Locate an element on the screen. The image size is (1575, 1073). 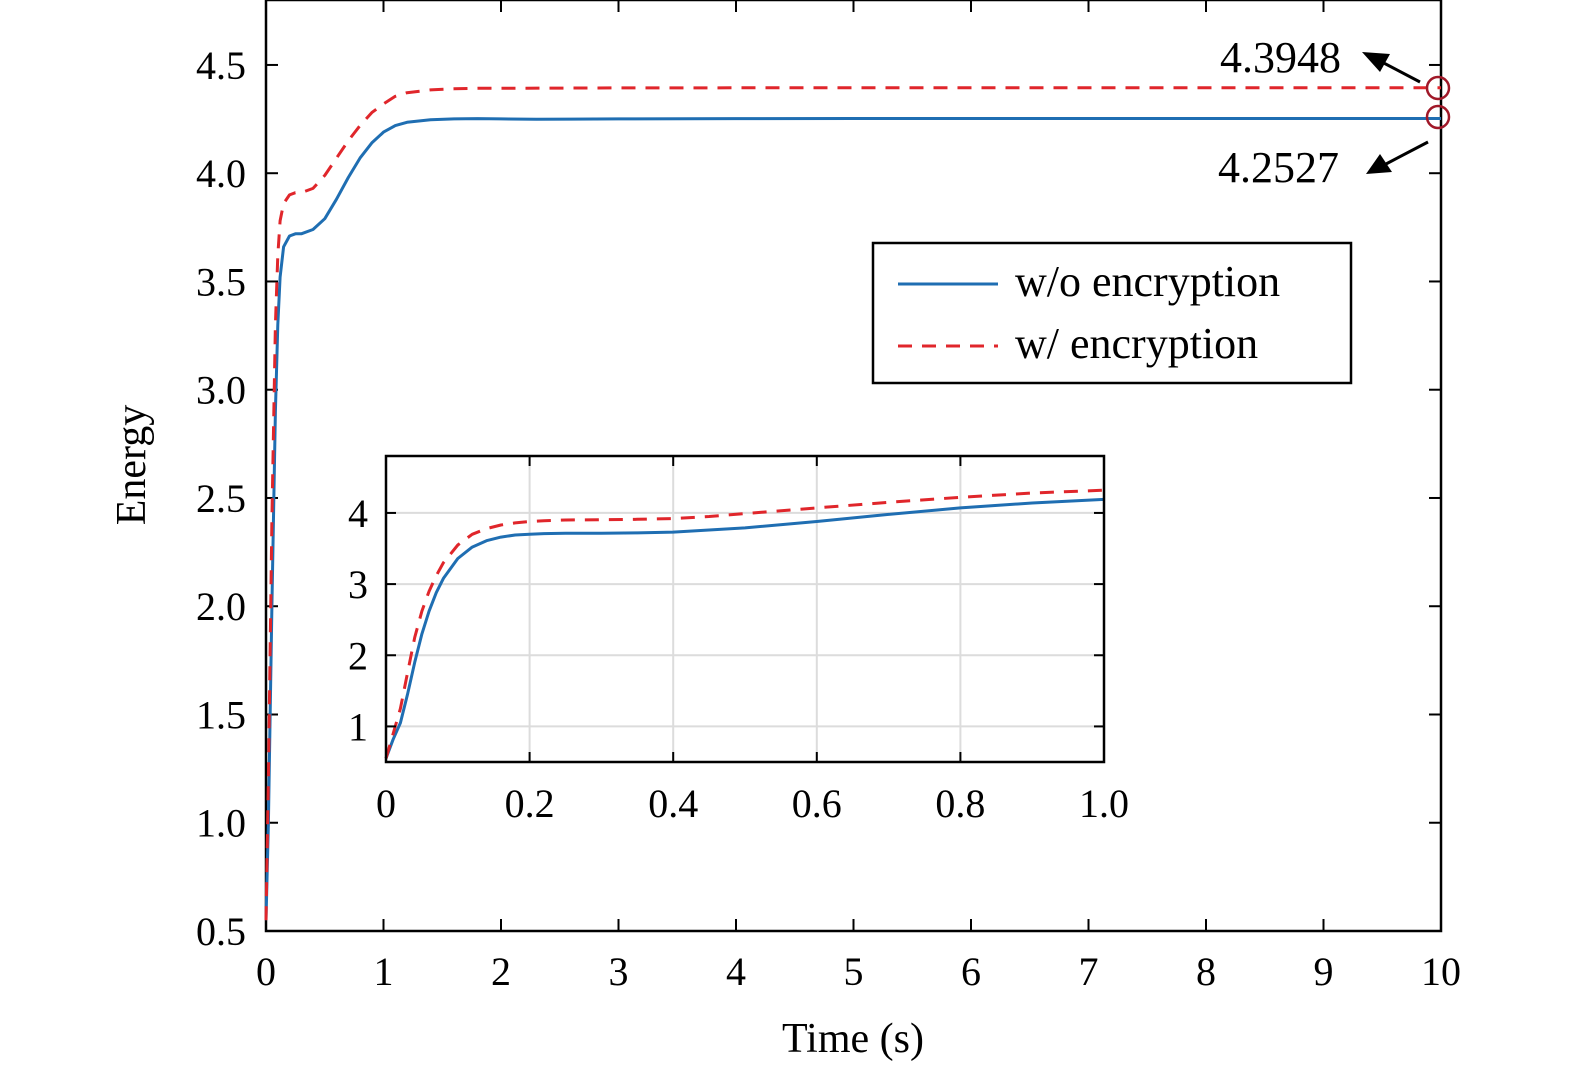
legend: w/o encryption w/ encryption is located at coordinates (1112, 313).